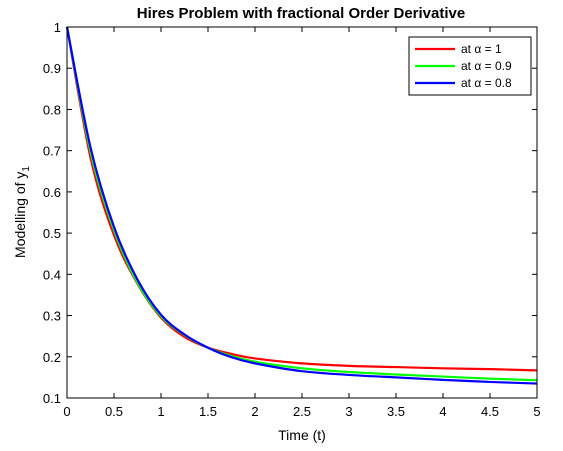  What do you see at coordinates (52, 109) in the screenshot?
I see `y-tick-label: 0.8` at bounding box center [52, 109].